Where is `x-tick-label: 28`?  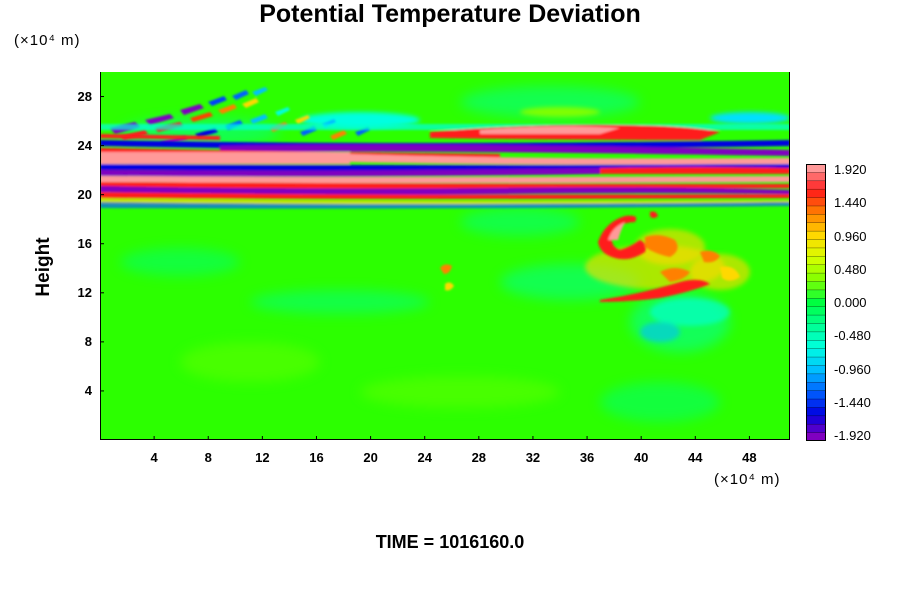 x-tick-label: 28 is located at coordinates (479, 457).